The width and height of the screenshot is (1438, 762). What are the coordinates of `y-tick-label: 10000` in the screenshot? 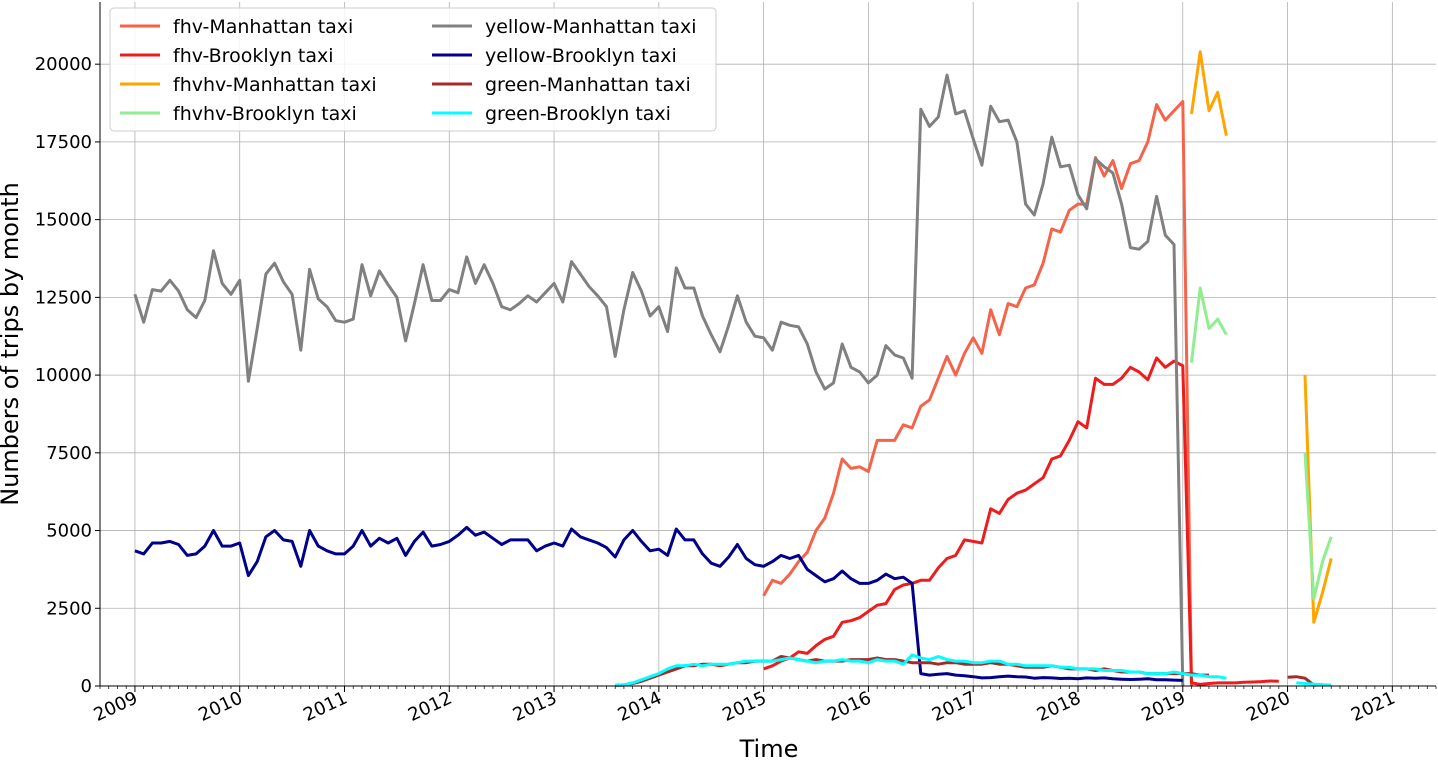 It's located at (63, 375).